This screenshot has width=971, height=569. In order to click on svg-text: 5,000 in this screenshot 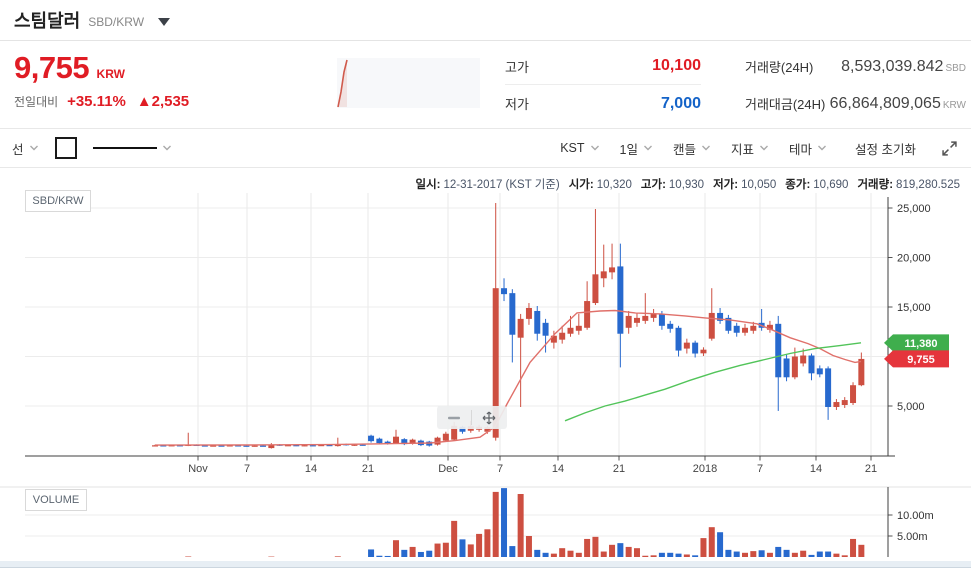, I will do `click(911, 407)`.